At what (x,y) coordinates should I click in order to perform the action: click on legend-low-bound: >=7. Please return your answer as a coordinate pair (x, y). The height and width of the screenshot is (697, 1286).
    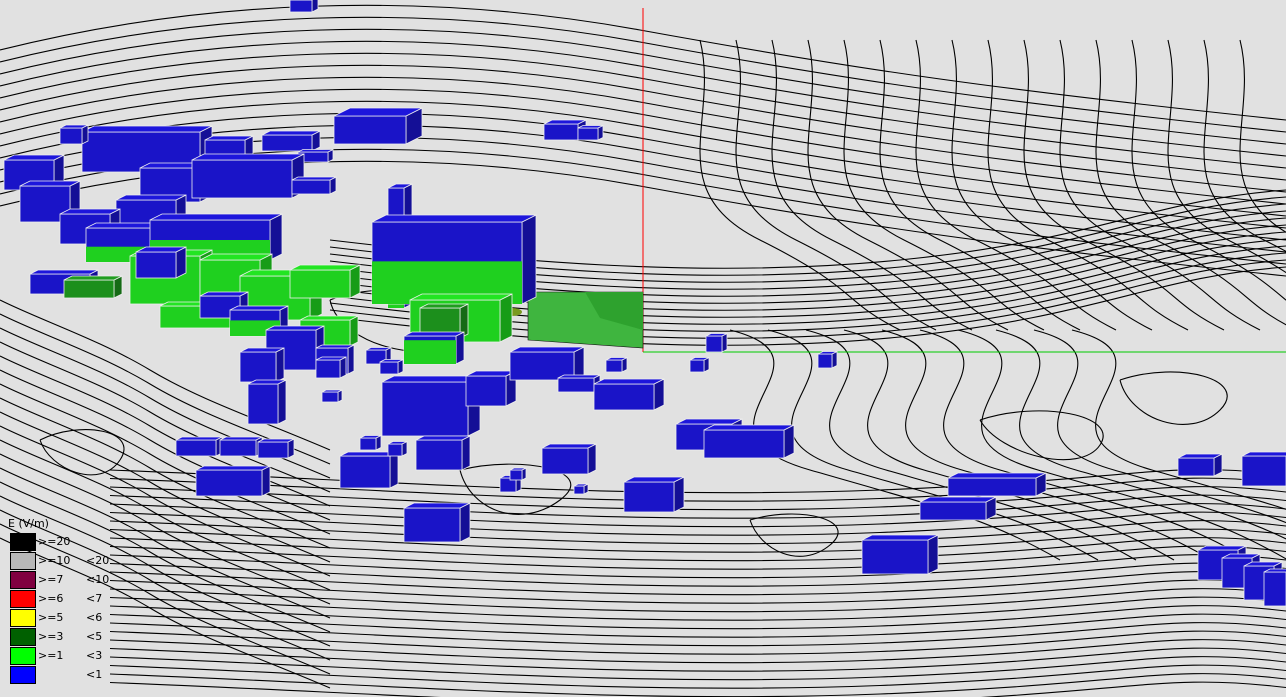
    Looking at the image, I should click on (51, 579).